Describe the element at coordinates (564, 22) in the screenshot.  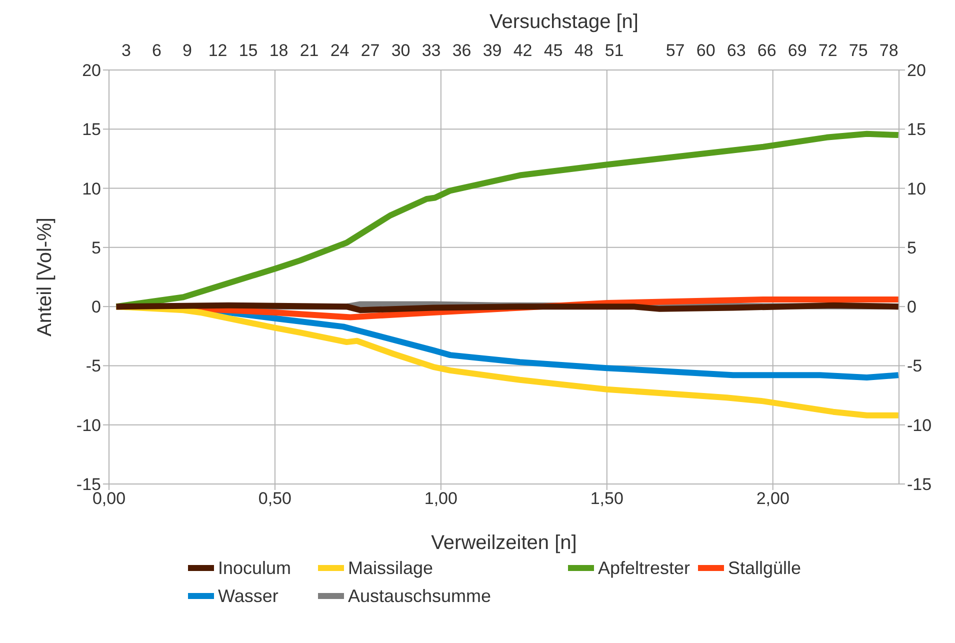
I see `x2-axis-title: Versuchstage [n]` at that location.